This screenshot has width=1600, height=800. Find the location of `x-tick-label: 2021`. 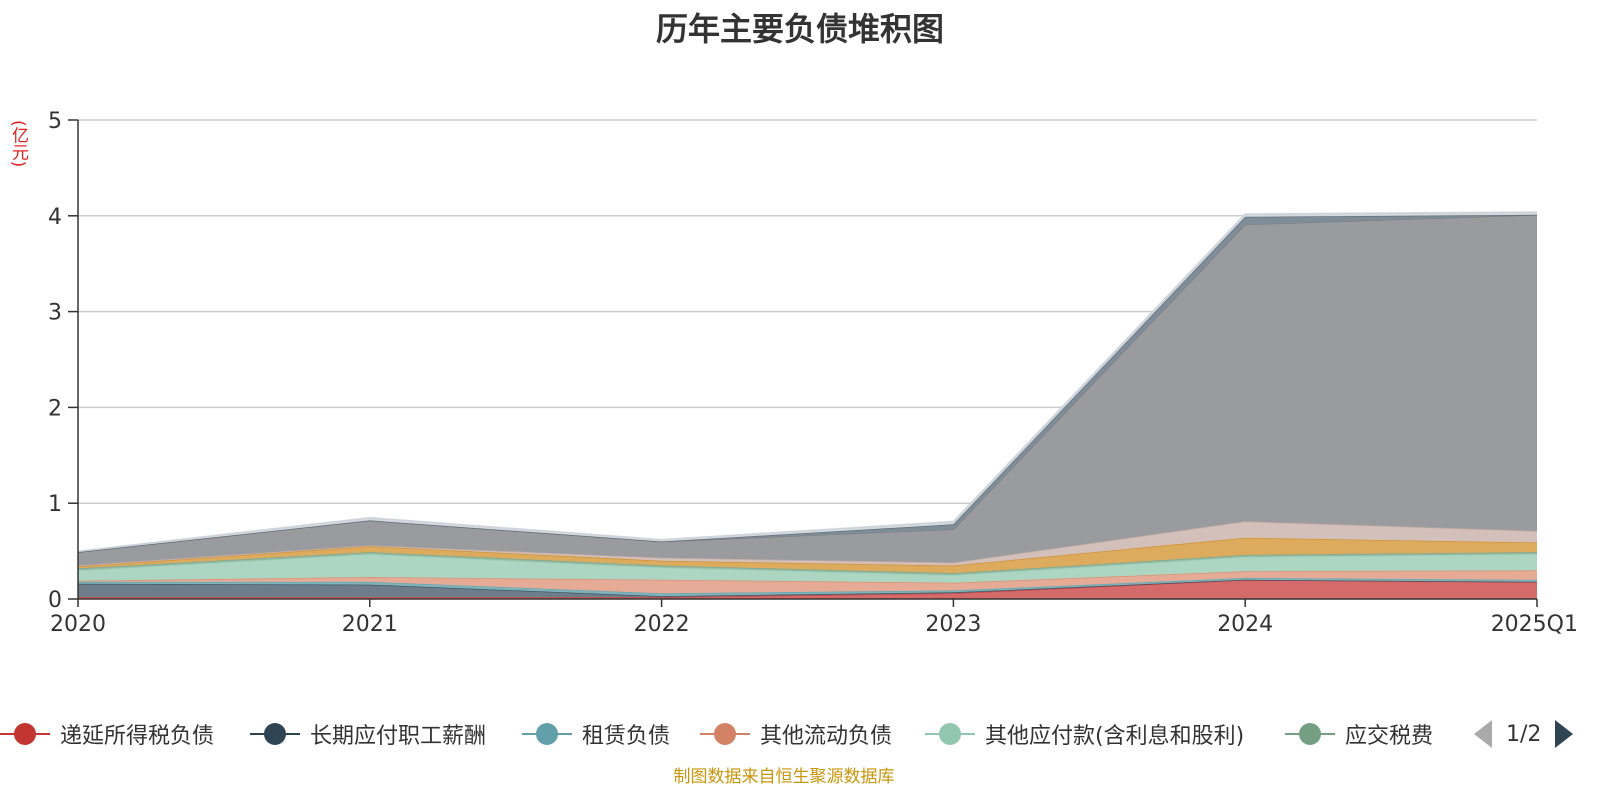

x-tick-label: 2021 is located at coordinates (370, 624).